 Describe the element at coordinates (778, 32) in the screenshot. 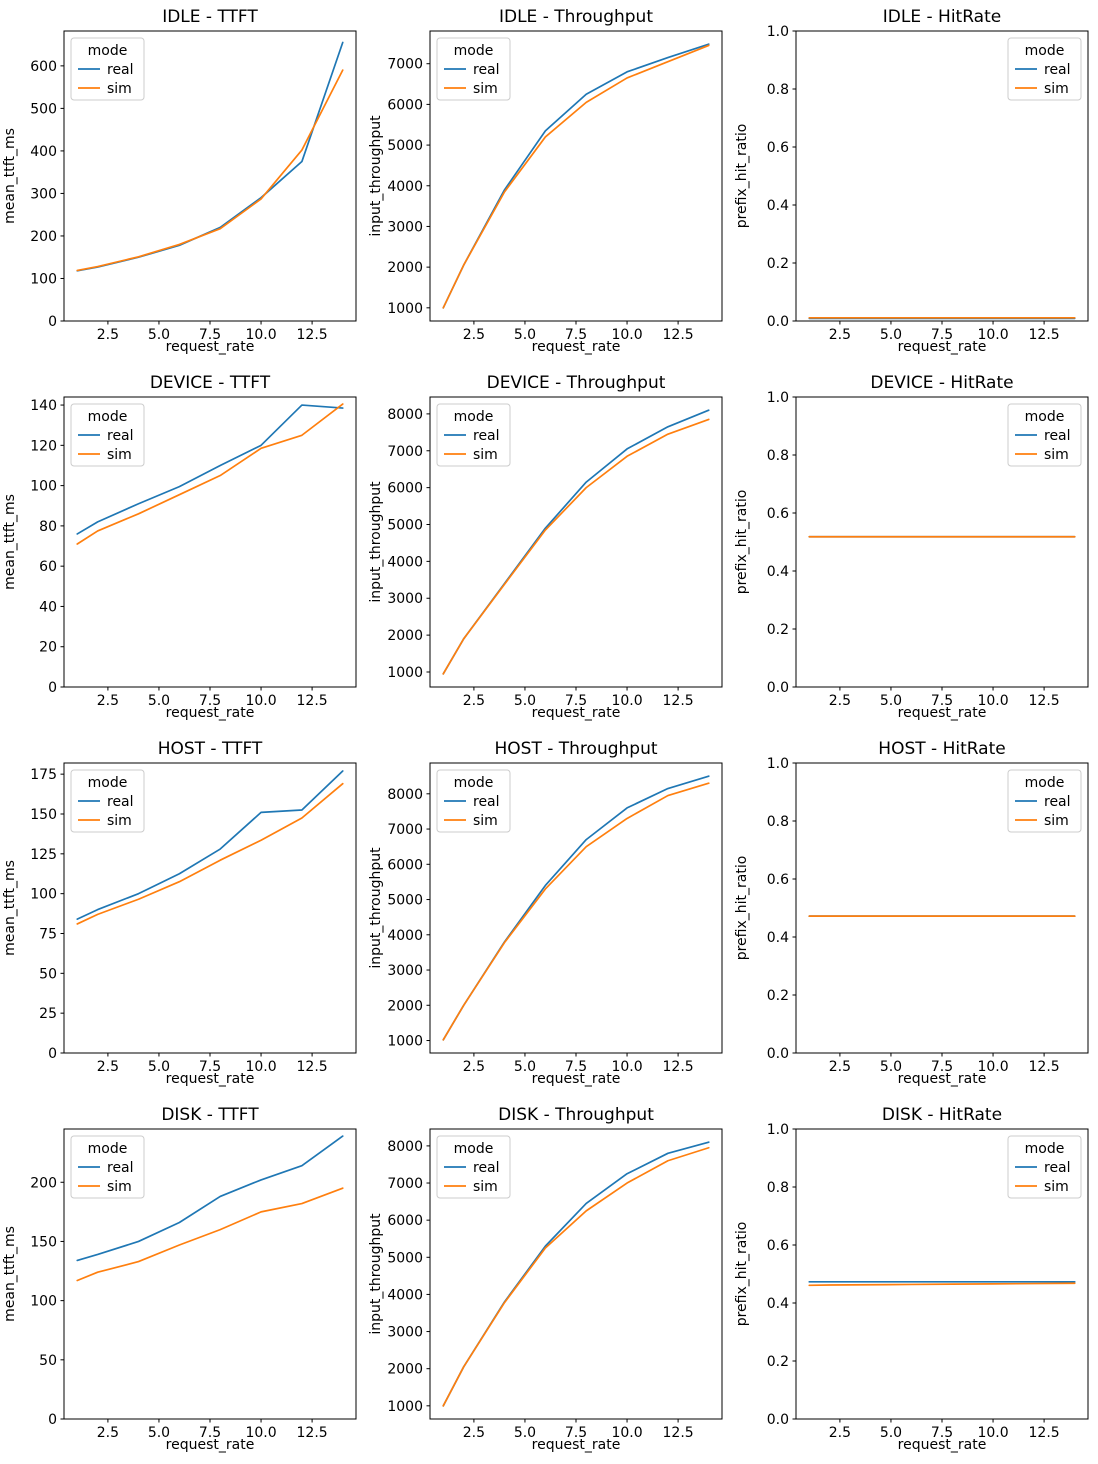

I see `y-tick-label: 1.0` at that location.